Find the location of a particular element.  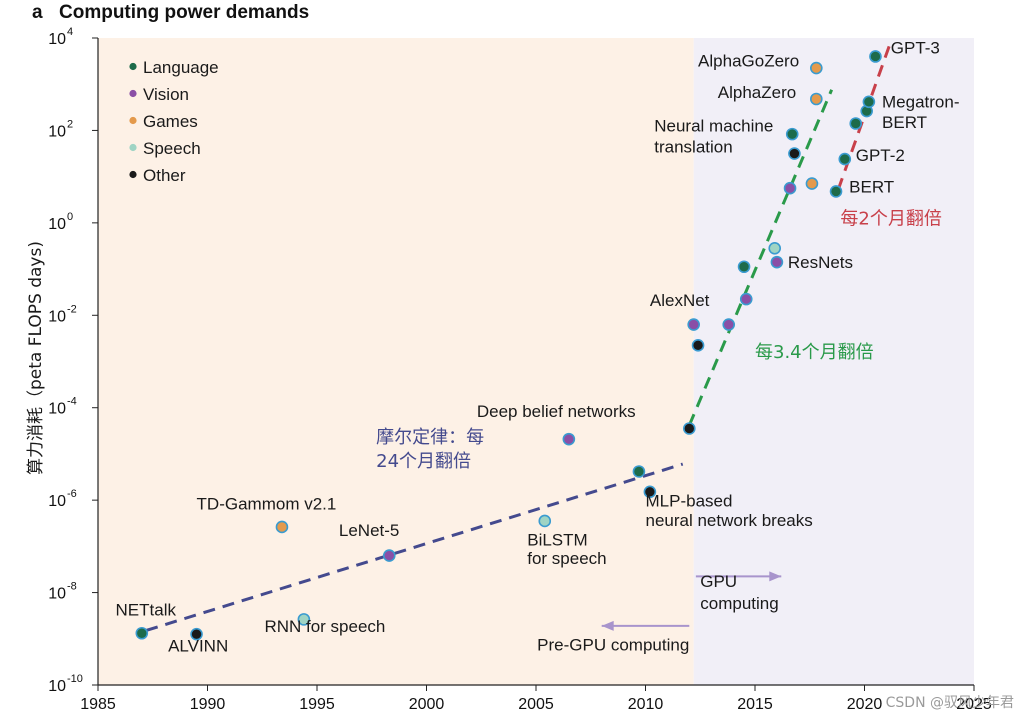

trend-line-moore is located at coordinates (414, 547).